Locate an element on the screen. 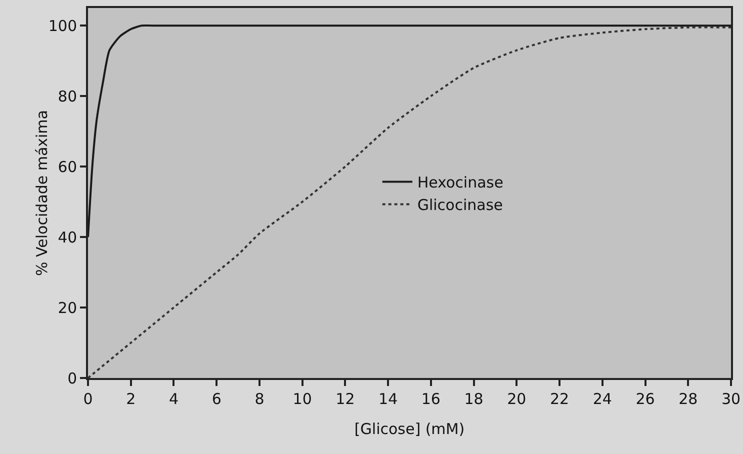  x-tick-label: 14 is located at coordinates (388, 399).